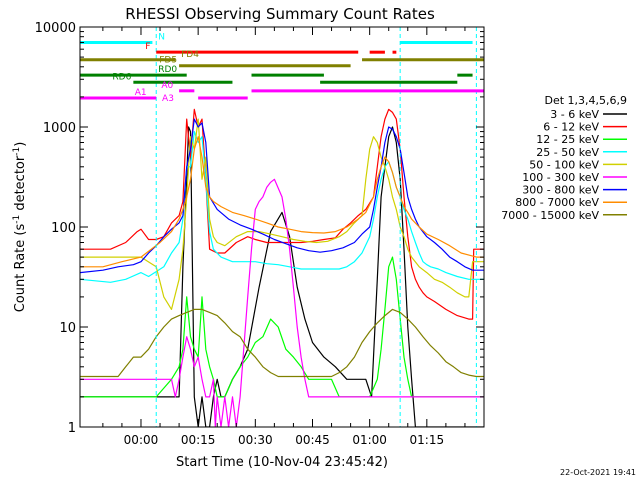 This screenshot has width=640, height=480. I want to click on x-tick-label-1: 00:15, so click(198, 440).